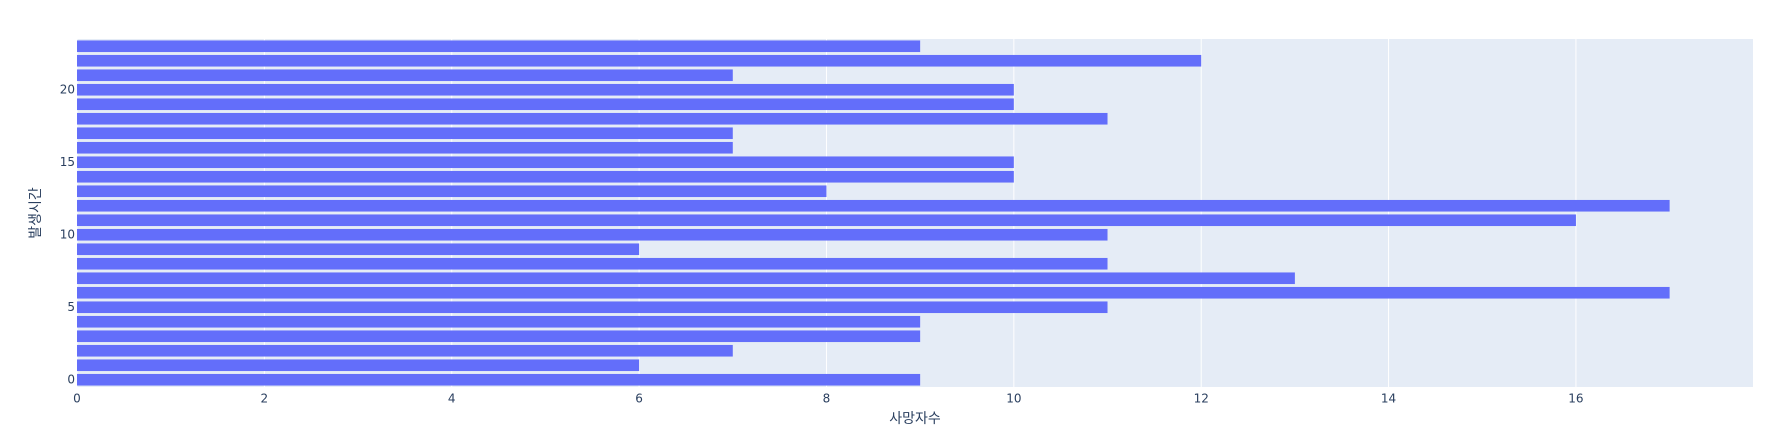  What do you see at coordinates (827, 399) in the screenshot?
I see `x-tick-label: 8` at bounding box center [827, 399].